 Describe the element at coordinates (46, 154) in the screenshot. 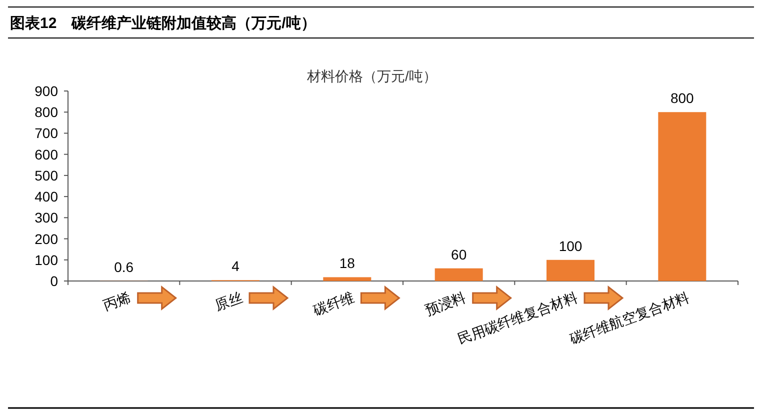

I see `y-tick-label: 600` at that location.